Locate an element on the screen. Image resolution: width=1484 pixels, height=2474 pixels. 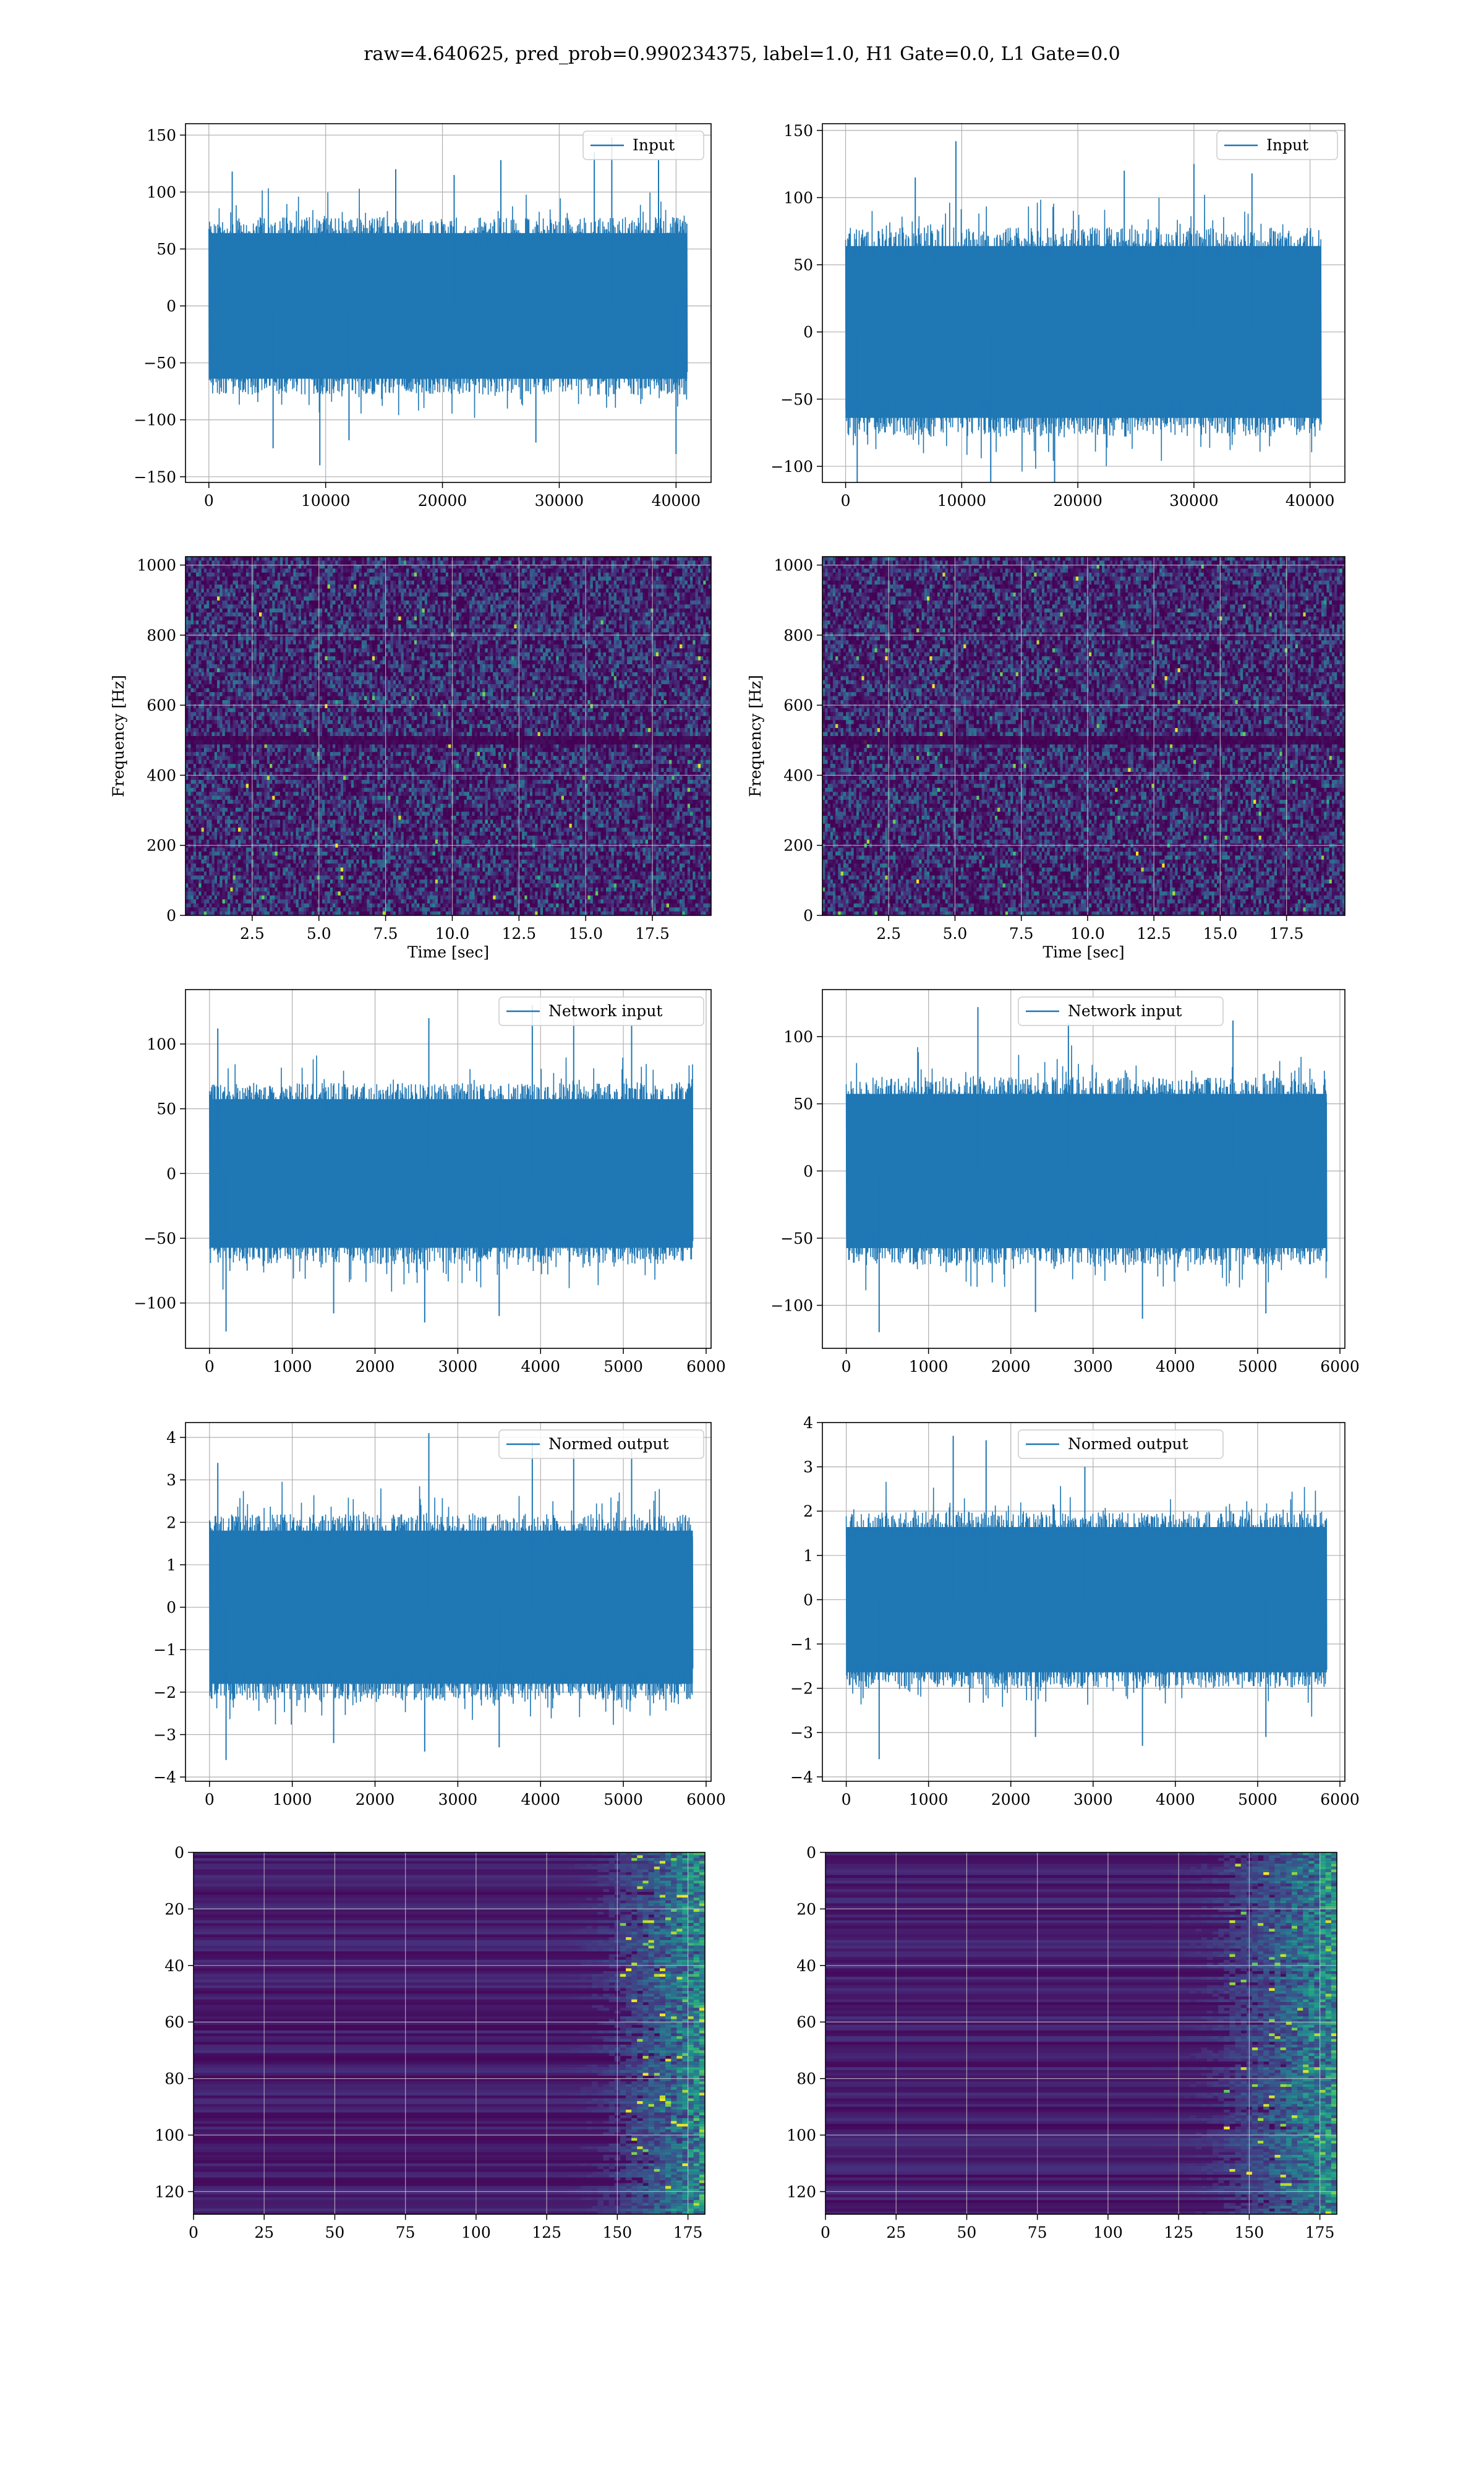
legend-label: Input is located at coordinates (654, 145).